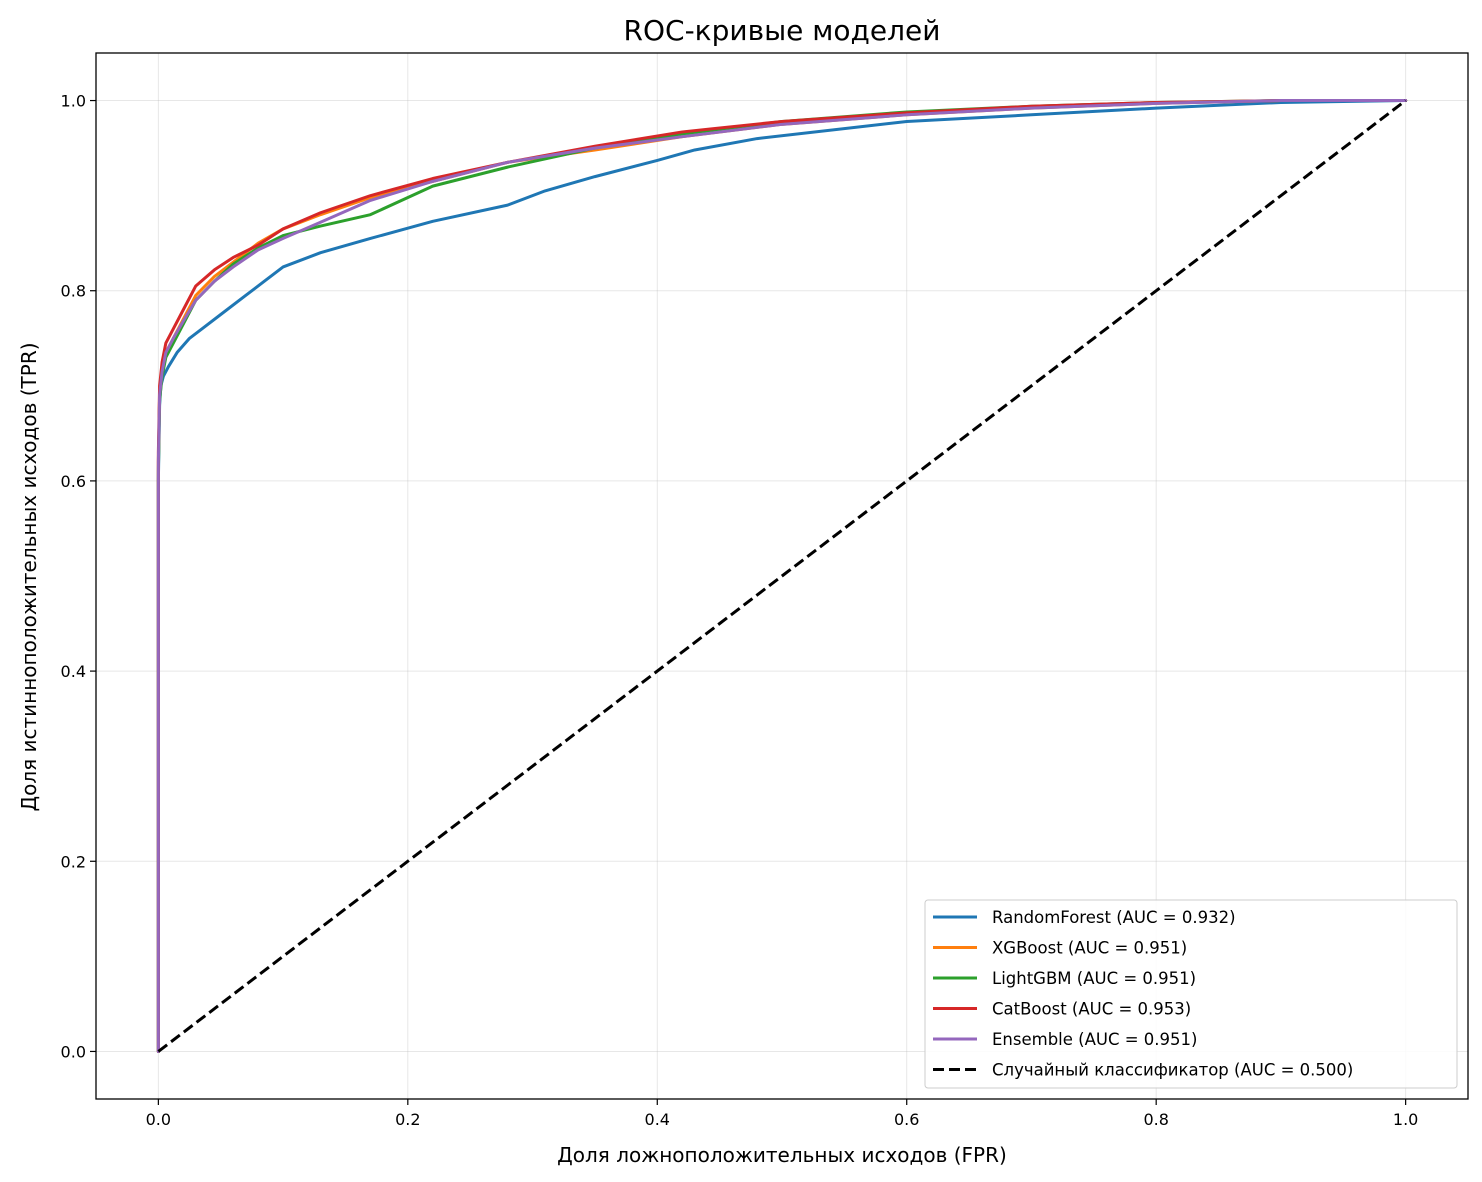 Image resolution: width=1482 pixels, height=1182 pixels. Describe the element at coordinates (1089, 948) in the screenshot. I see `legend-entry: XGBoost (AUC = 0.951)` at that location.